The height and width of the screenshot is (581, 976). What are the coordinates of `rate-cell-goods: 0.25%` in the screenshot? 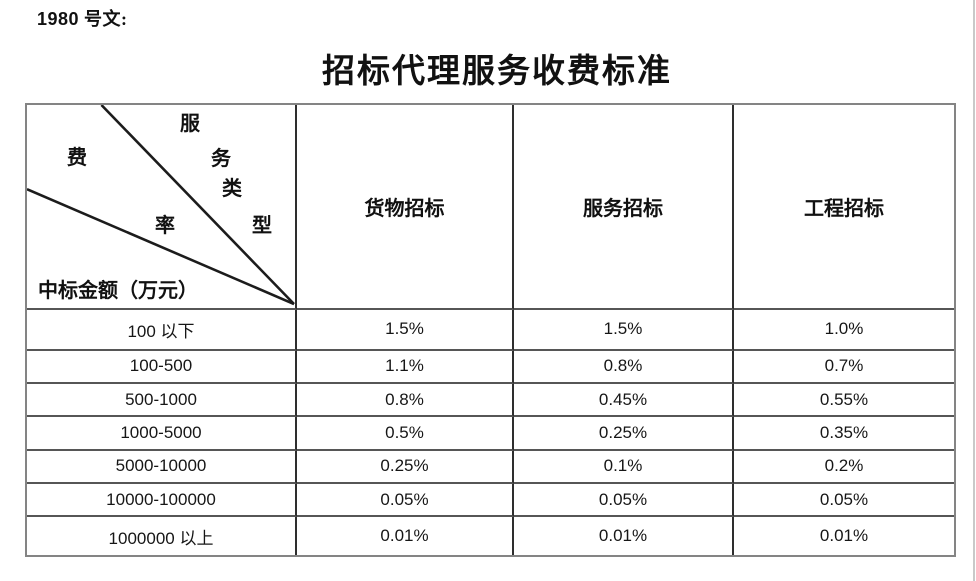 It's located at (405, 467).